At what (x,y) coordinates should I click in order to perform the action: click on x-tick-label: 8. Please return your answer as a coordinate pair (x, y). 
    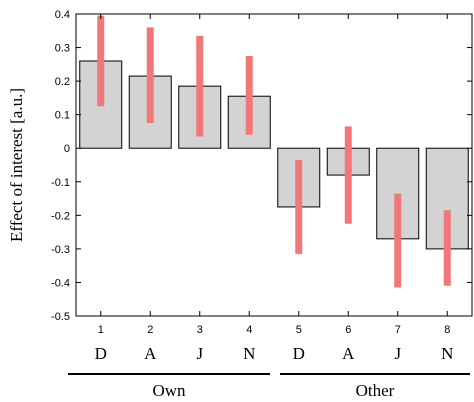
    Looking at the image, I should click on (447, 330).